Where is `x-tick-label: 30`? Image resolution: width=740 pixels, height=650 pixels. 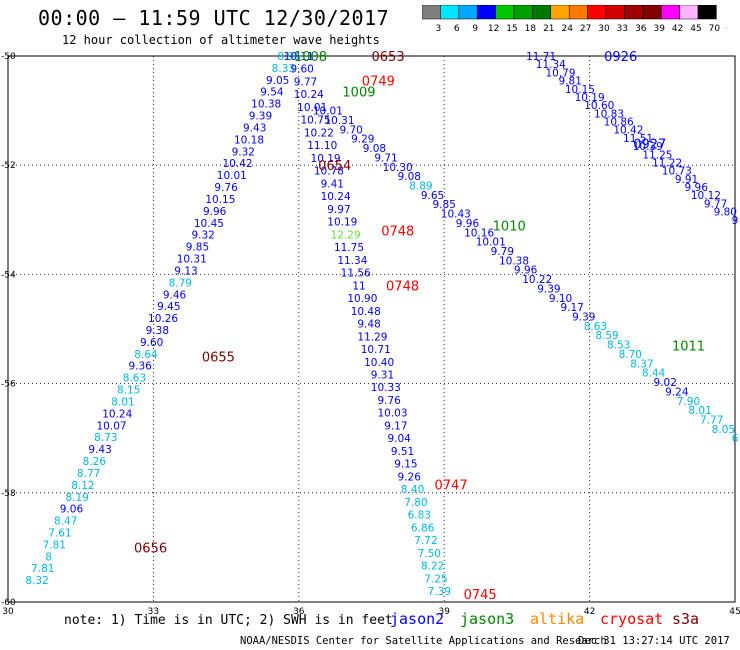 x-tick-label: 30 is located at coordinates (8, 612).